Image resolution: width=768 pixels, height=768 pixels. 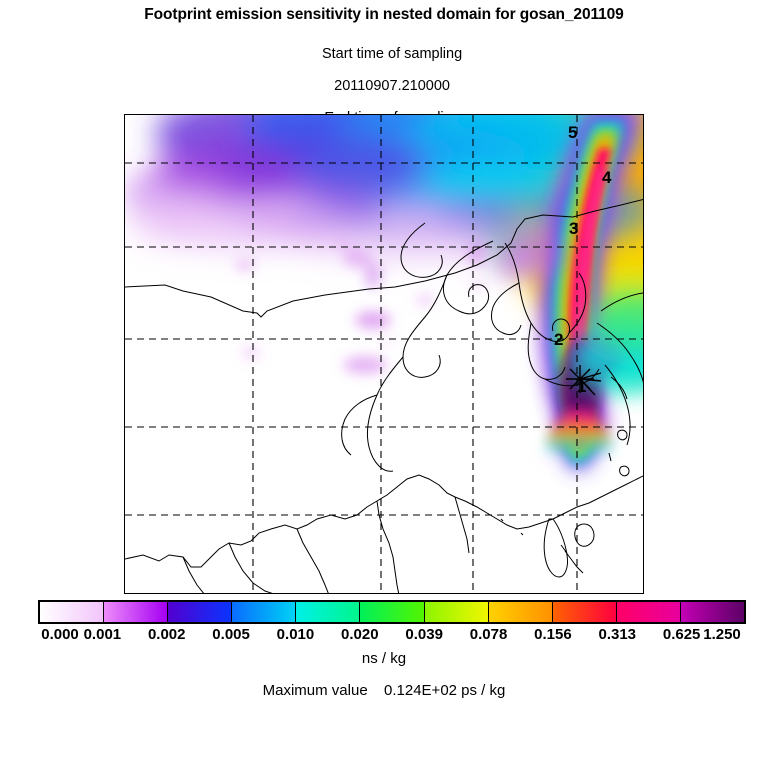 What do you see at coordinates (681, 634) in the screenshot?
I see `colorbar-tick-label: 0.625` at bounding box center [681, 634].